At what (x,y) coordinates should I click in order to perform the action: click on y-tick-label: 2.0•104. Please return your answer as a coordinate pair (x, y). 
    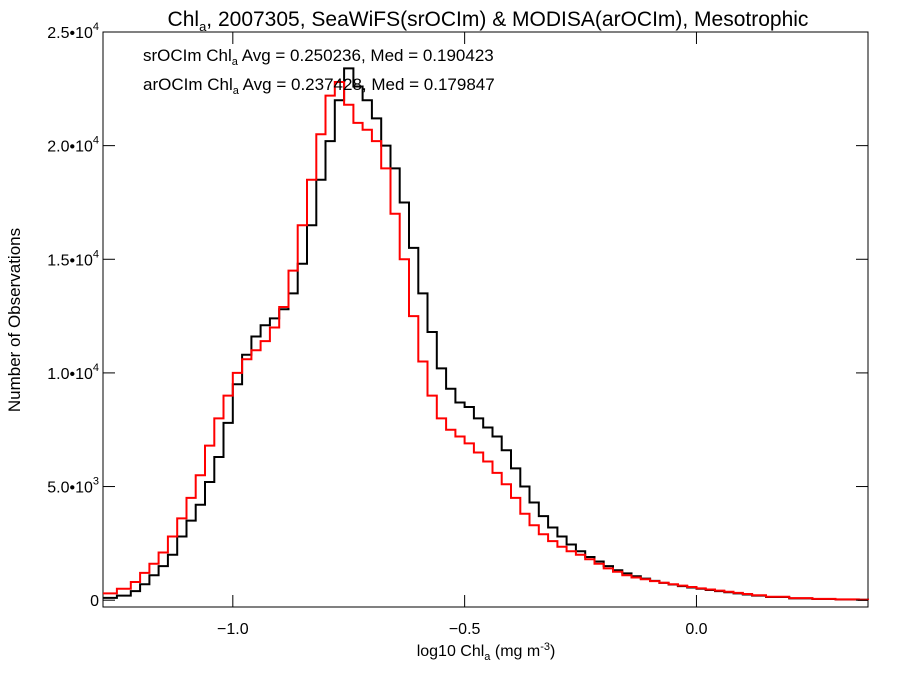
    Looking at the image, I should click on (73, 145).